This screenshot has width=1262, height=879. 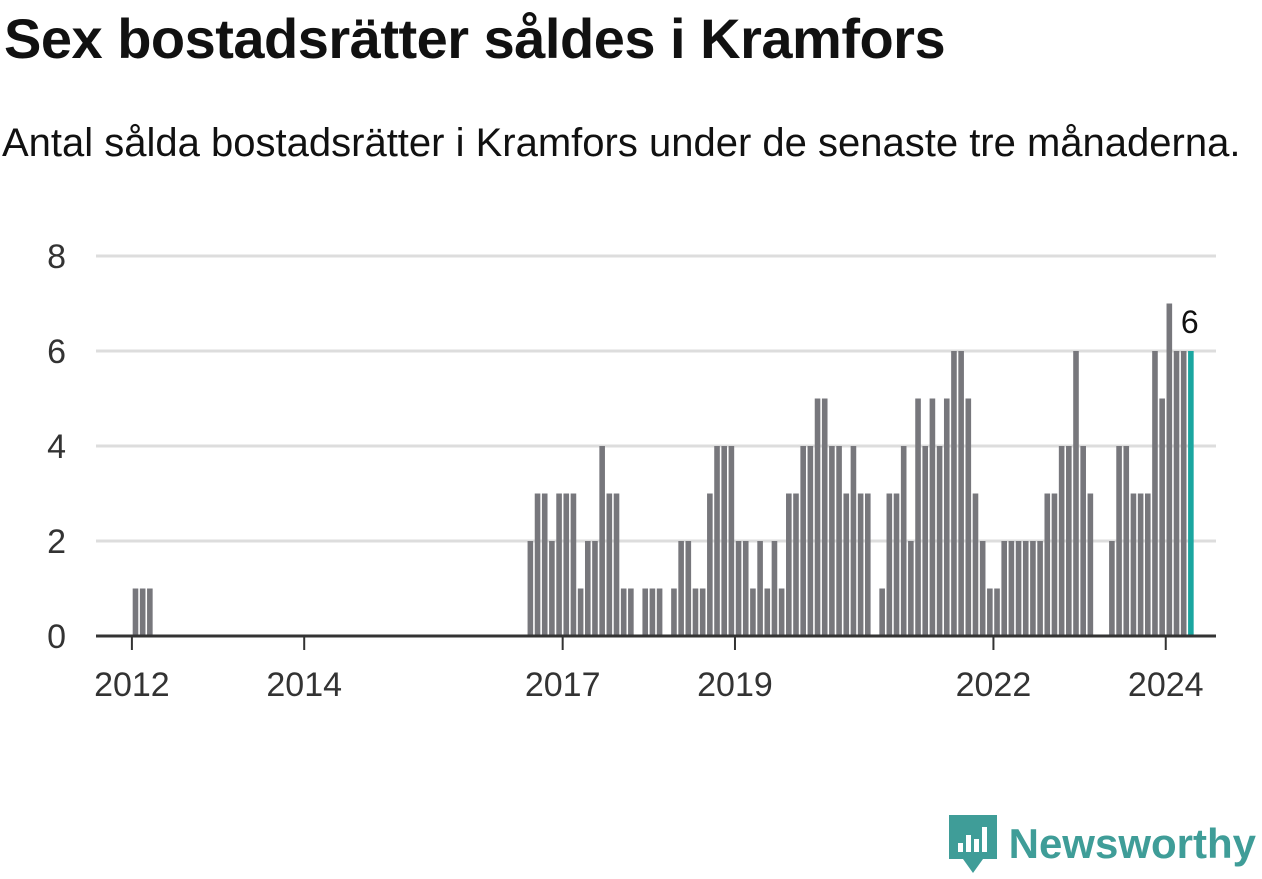 What do you see at coordinates (1190, 322) in the screenshot?
I see `data-label-highlight: 6` at bounding box center [1190, 322].